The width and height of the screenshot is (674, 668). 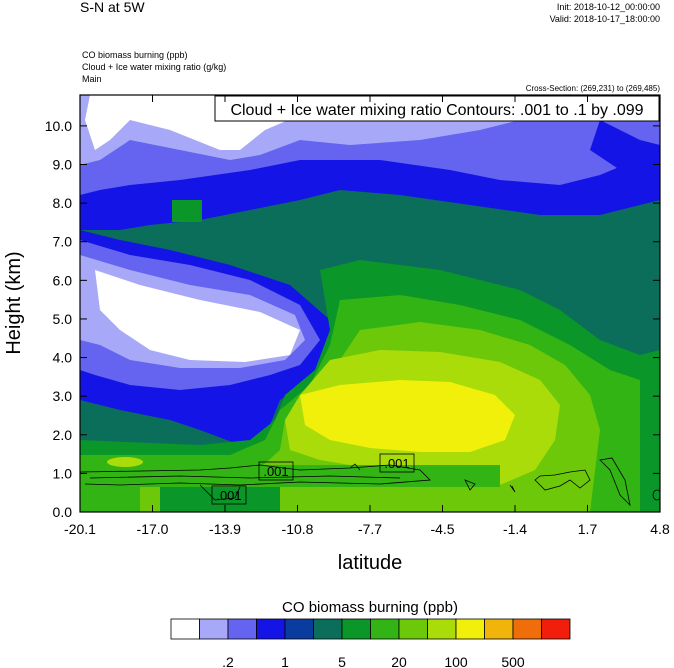 What do you see at coordinates (63, 358) in the screenshot?
I see `y-tick-label: 4.0` at bounding box center [63, 358].